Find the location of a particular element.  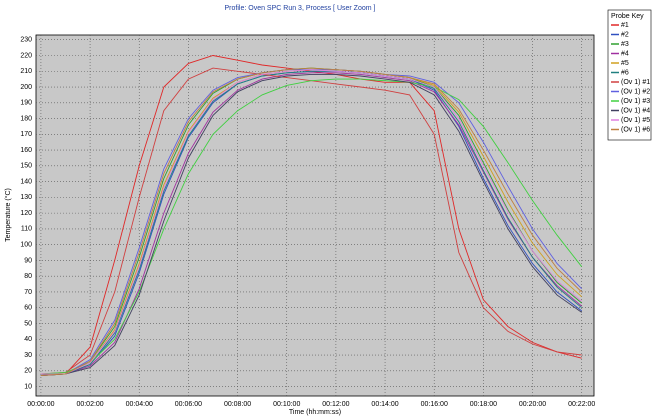

x-axis-label: Time (hh:mm:ss) is located at coordinates (315, 412).